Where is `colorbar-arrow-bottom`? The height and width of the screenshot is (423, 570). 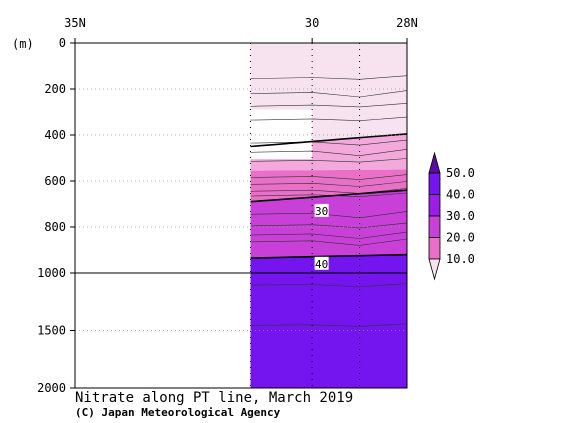
colorbar-arrow-bottom is located at coordinates (434, 269).